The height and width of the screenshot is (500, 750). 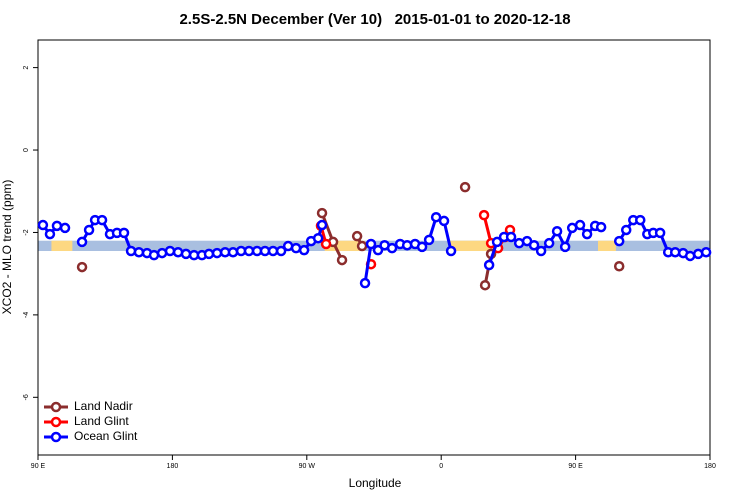 What do you see at coordinates (26, 397) in the screenshot?
I see `y-tick-label: -6` at bounding box center [26, 397].